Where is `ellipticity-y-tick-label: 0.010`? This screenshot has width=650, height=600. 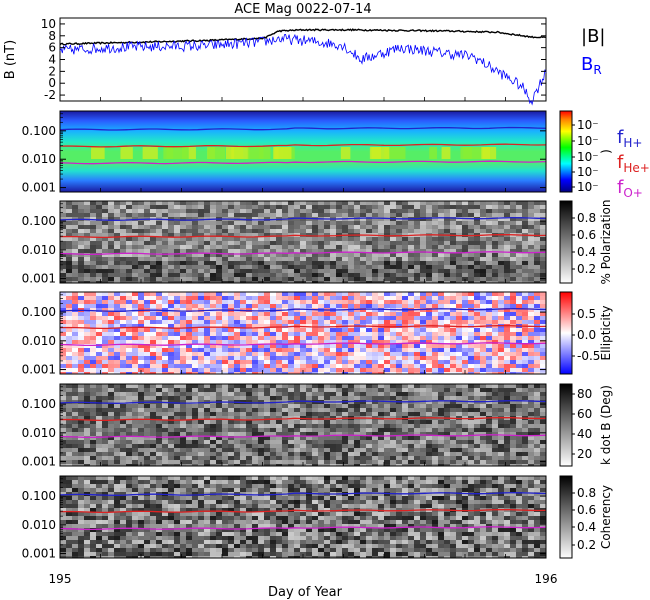
ellipticity-y-tick-label: 0.010 is located at coordinates (39, 341).